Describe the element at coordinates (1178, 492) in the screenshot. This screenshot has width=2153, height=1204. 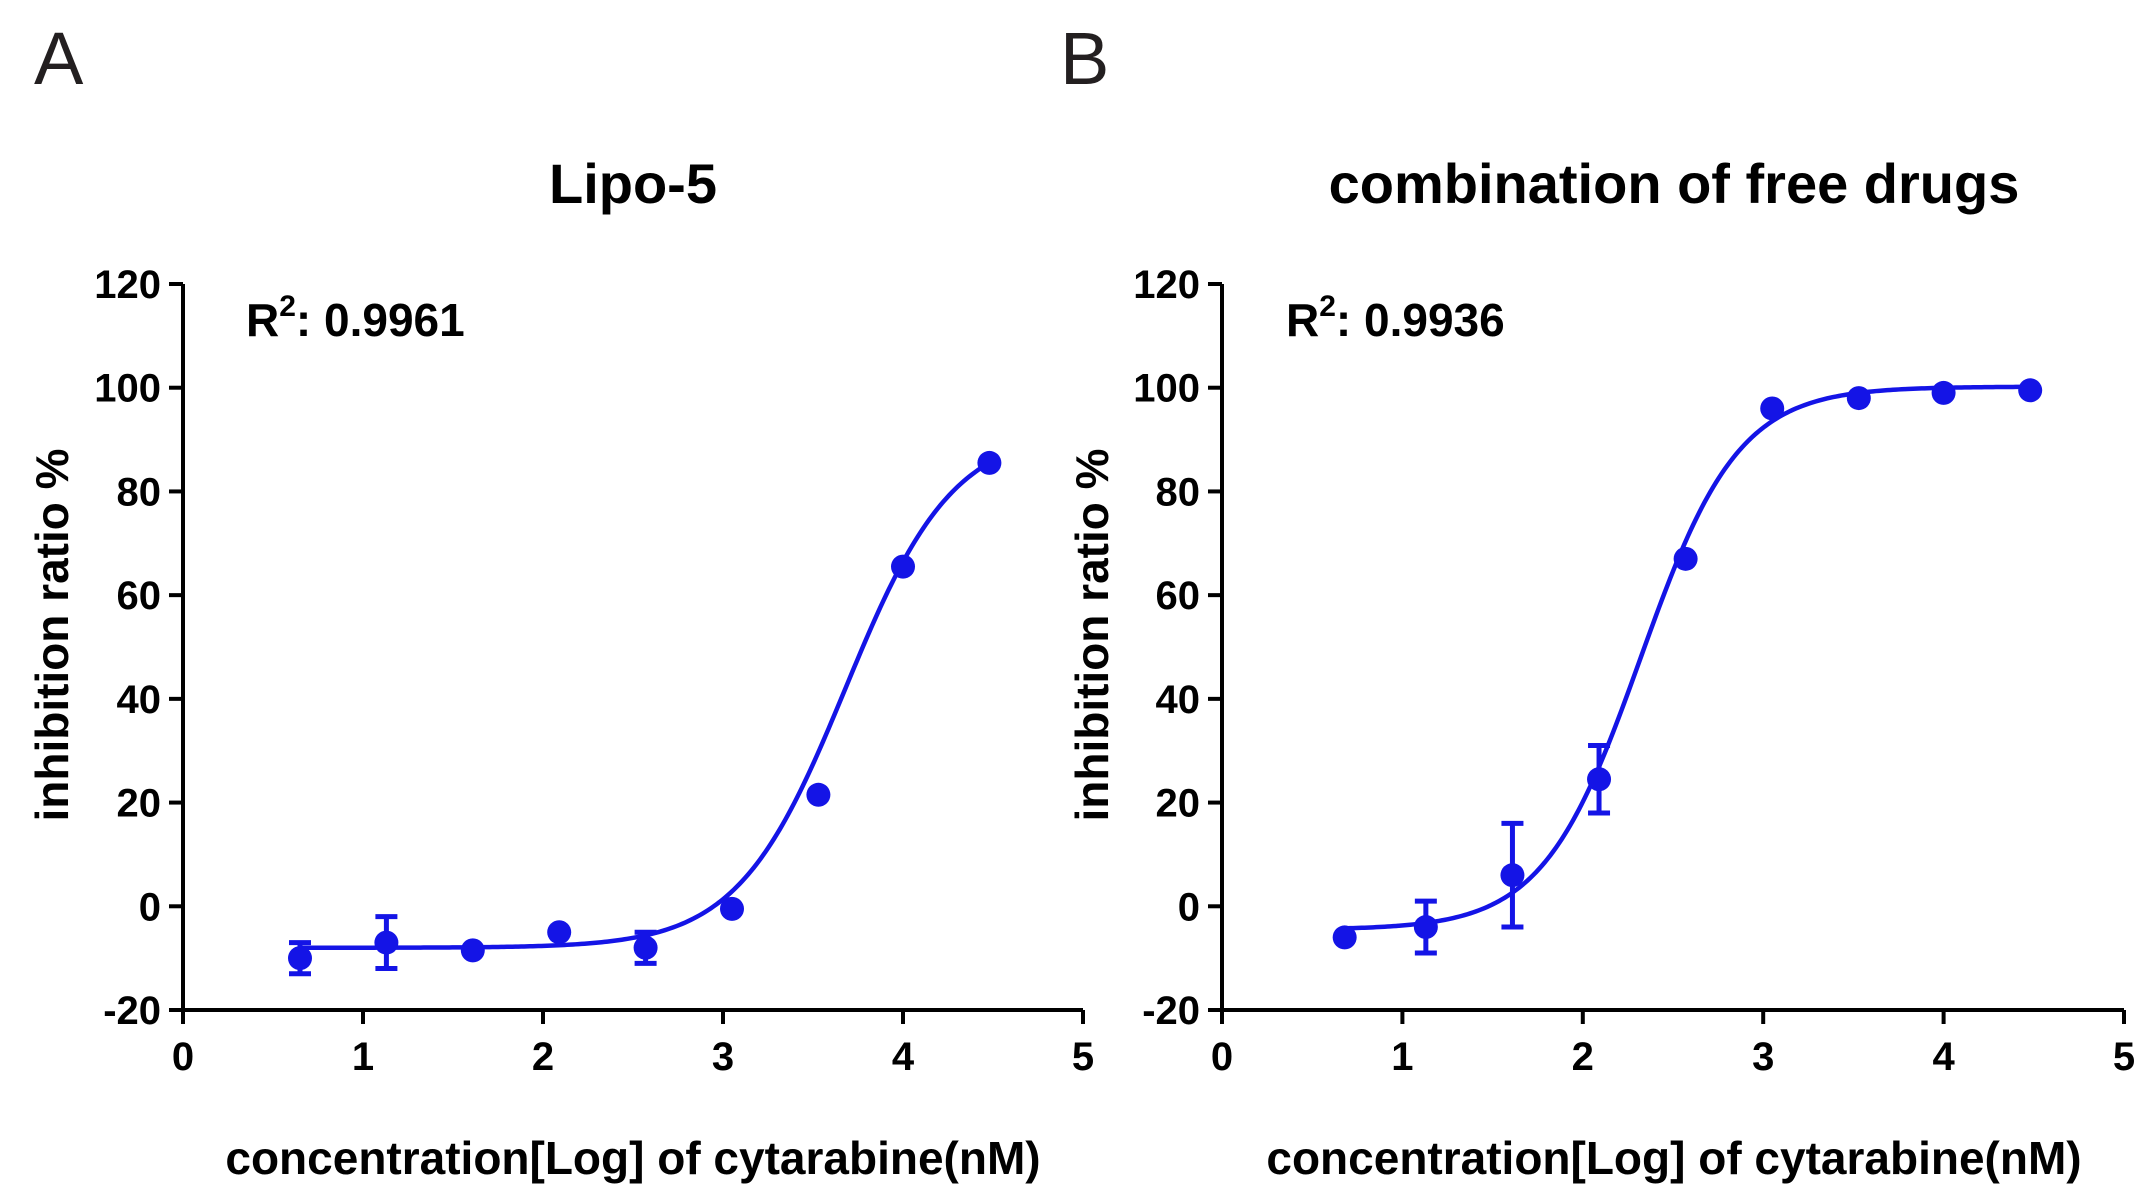
I see `y-tick-label-b: 80` at that location.